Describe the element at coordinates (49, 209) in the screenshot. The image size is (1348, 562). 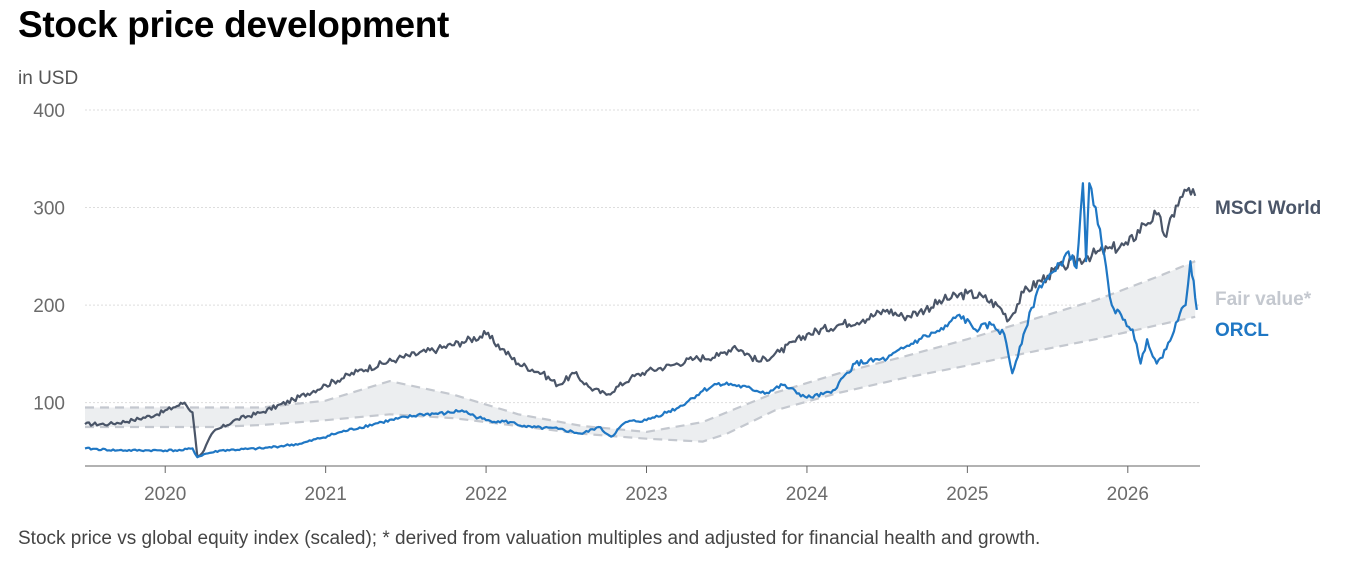
I see `y-tick-label: 300` at that location.